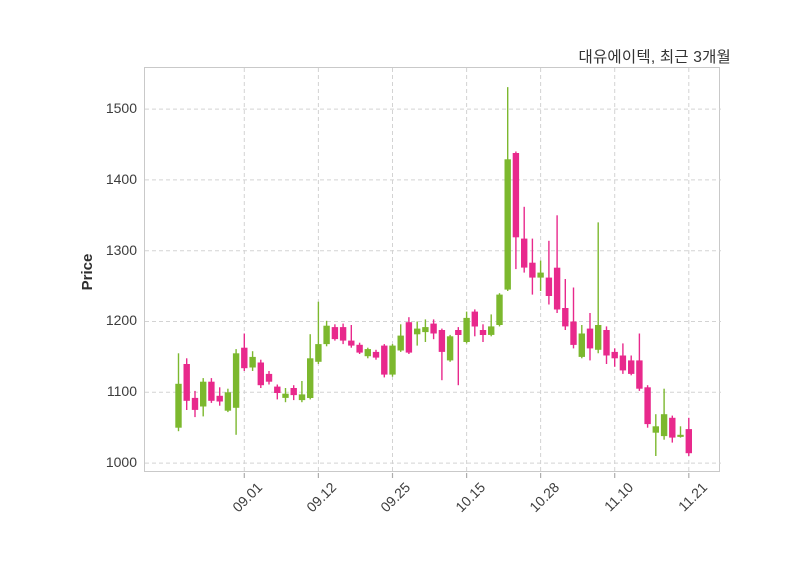 This screenshot has width=800, height=575. I want to click on x-tick-label: 10.28, so click(543, 497).